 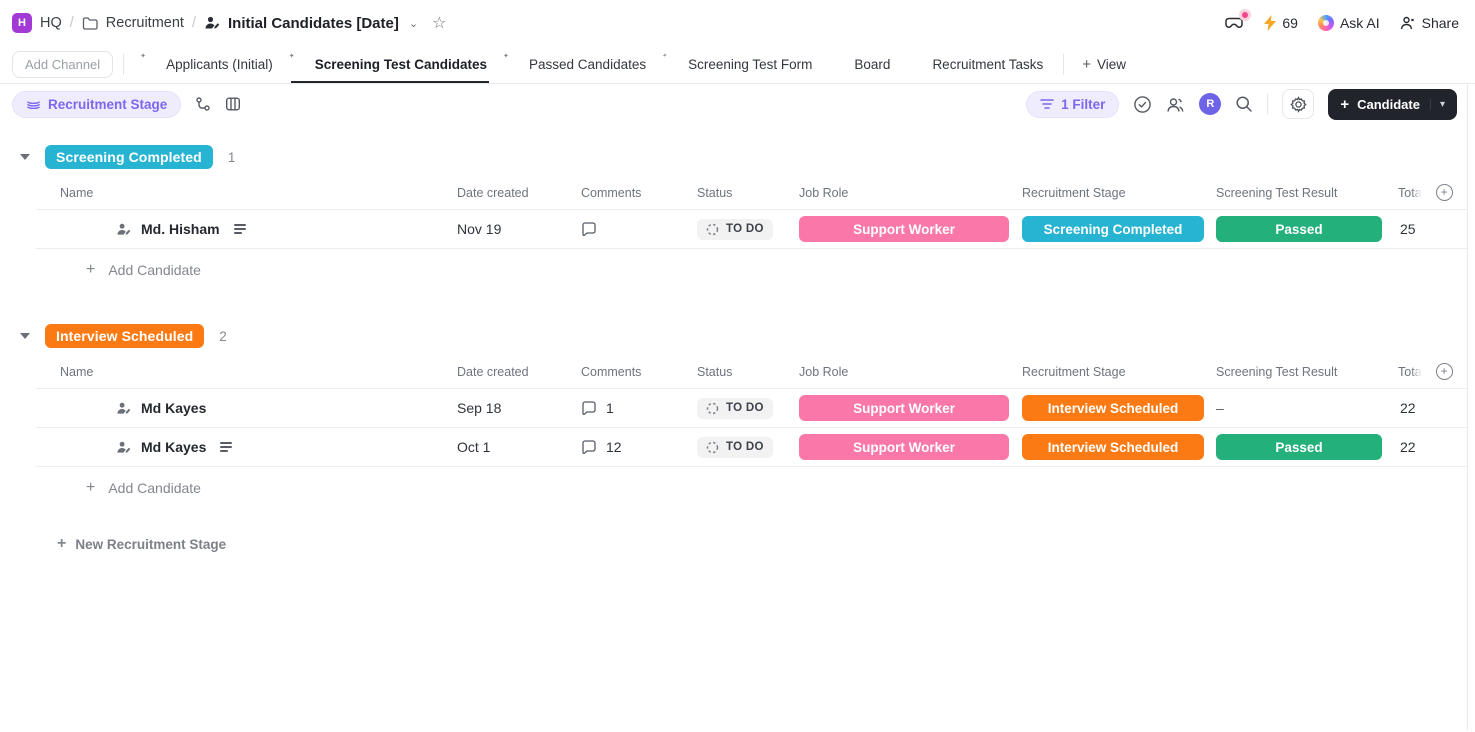 What do you see at coordinates (1270, 23) in the screenshot?
I see `bolt-icon` at bounding box center [1270, 23].